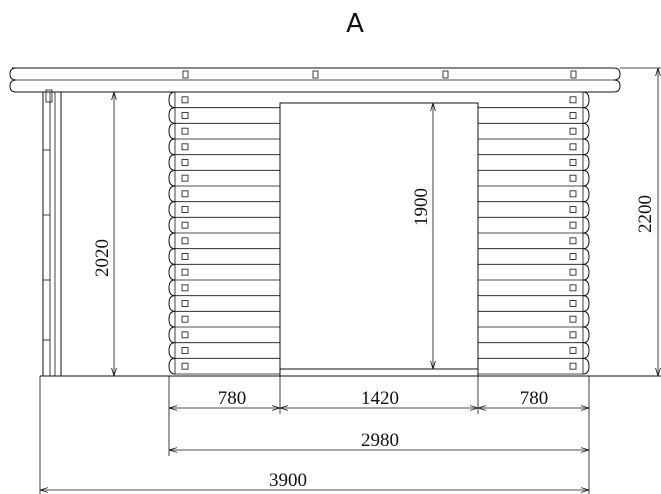  I want to click on dim-door-height: 1900, so click(422, 236).